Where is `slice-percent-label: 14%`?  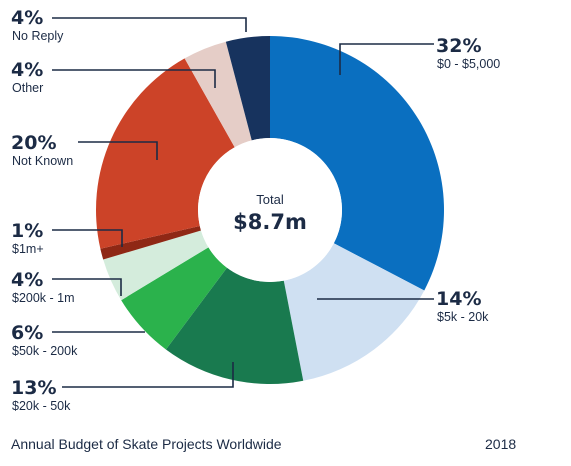 slice-percent-label: 14% is located at coordinates (458, 299).